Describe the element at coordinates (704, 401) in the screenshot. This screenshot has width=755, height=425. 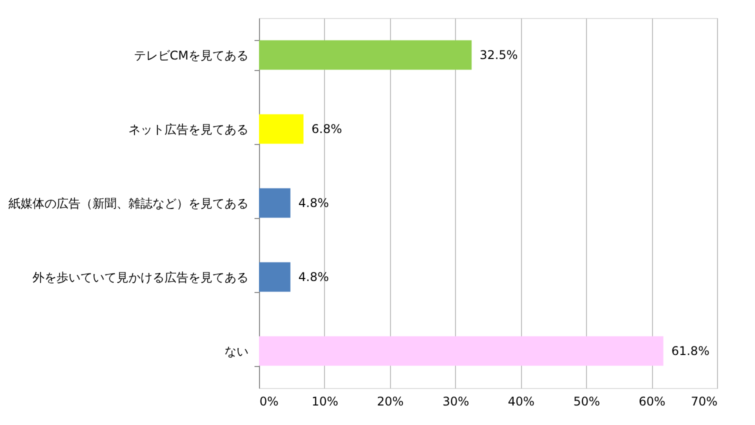
I see `x-tick-label: 70%` at that location.